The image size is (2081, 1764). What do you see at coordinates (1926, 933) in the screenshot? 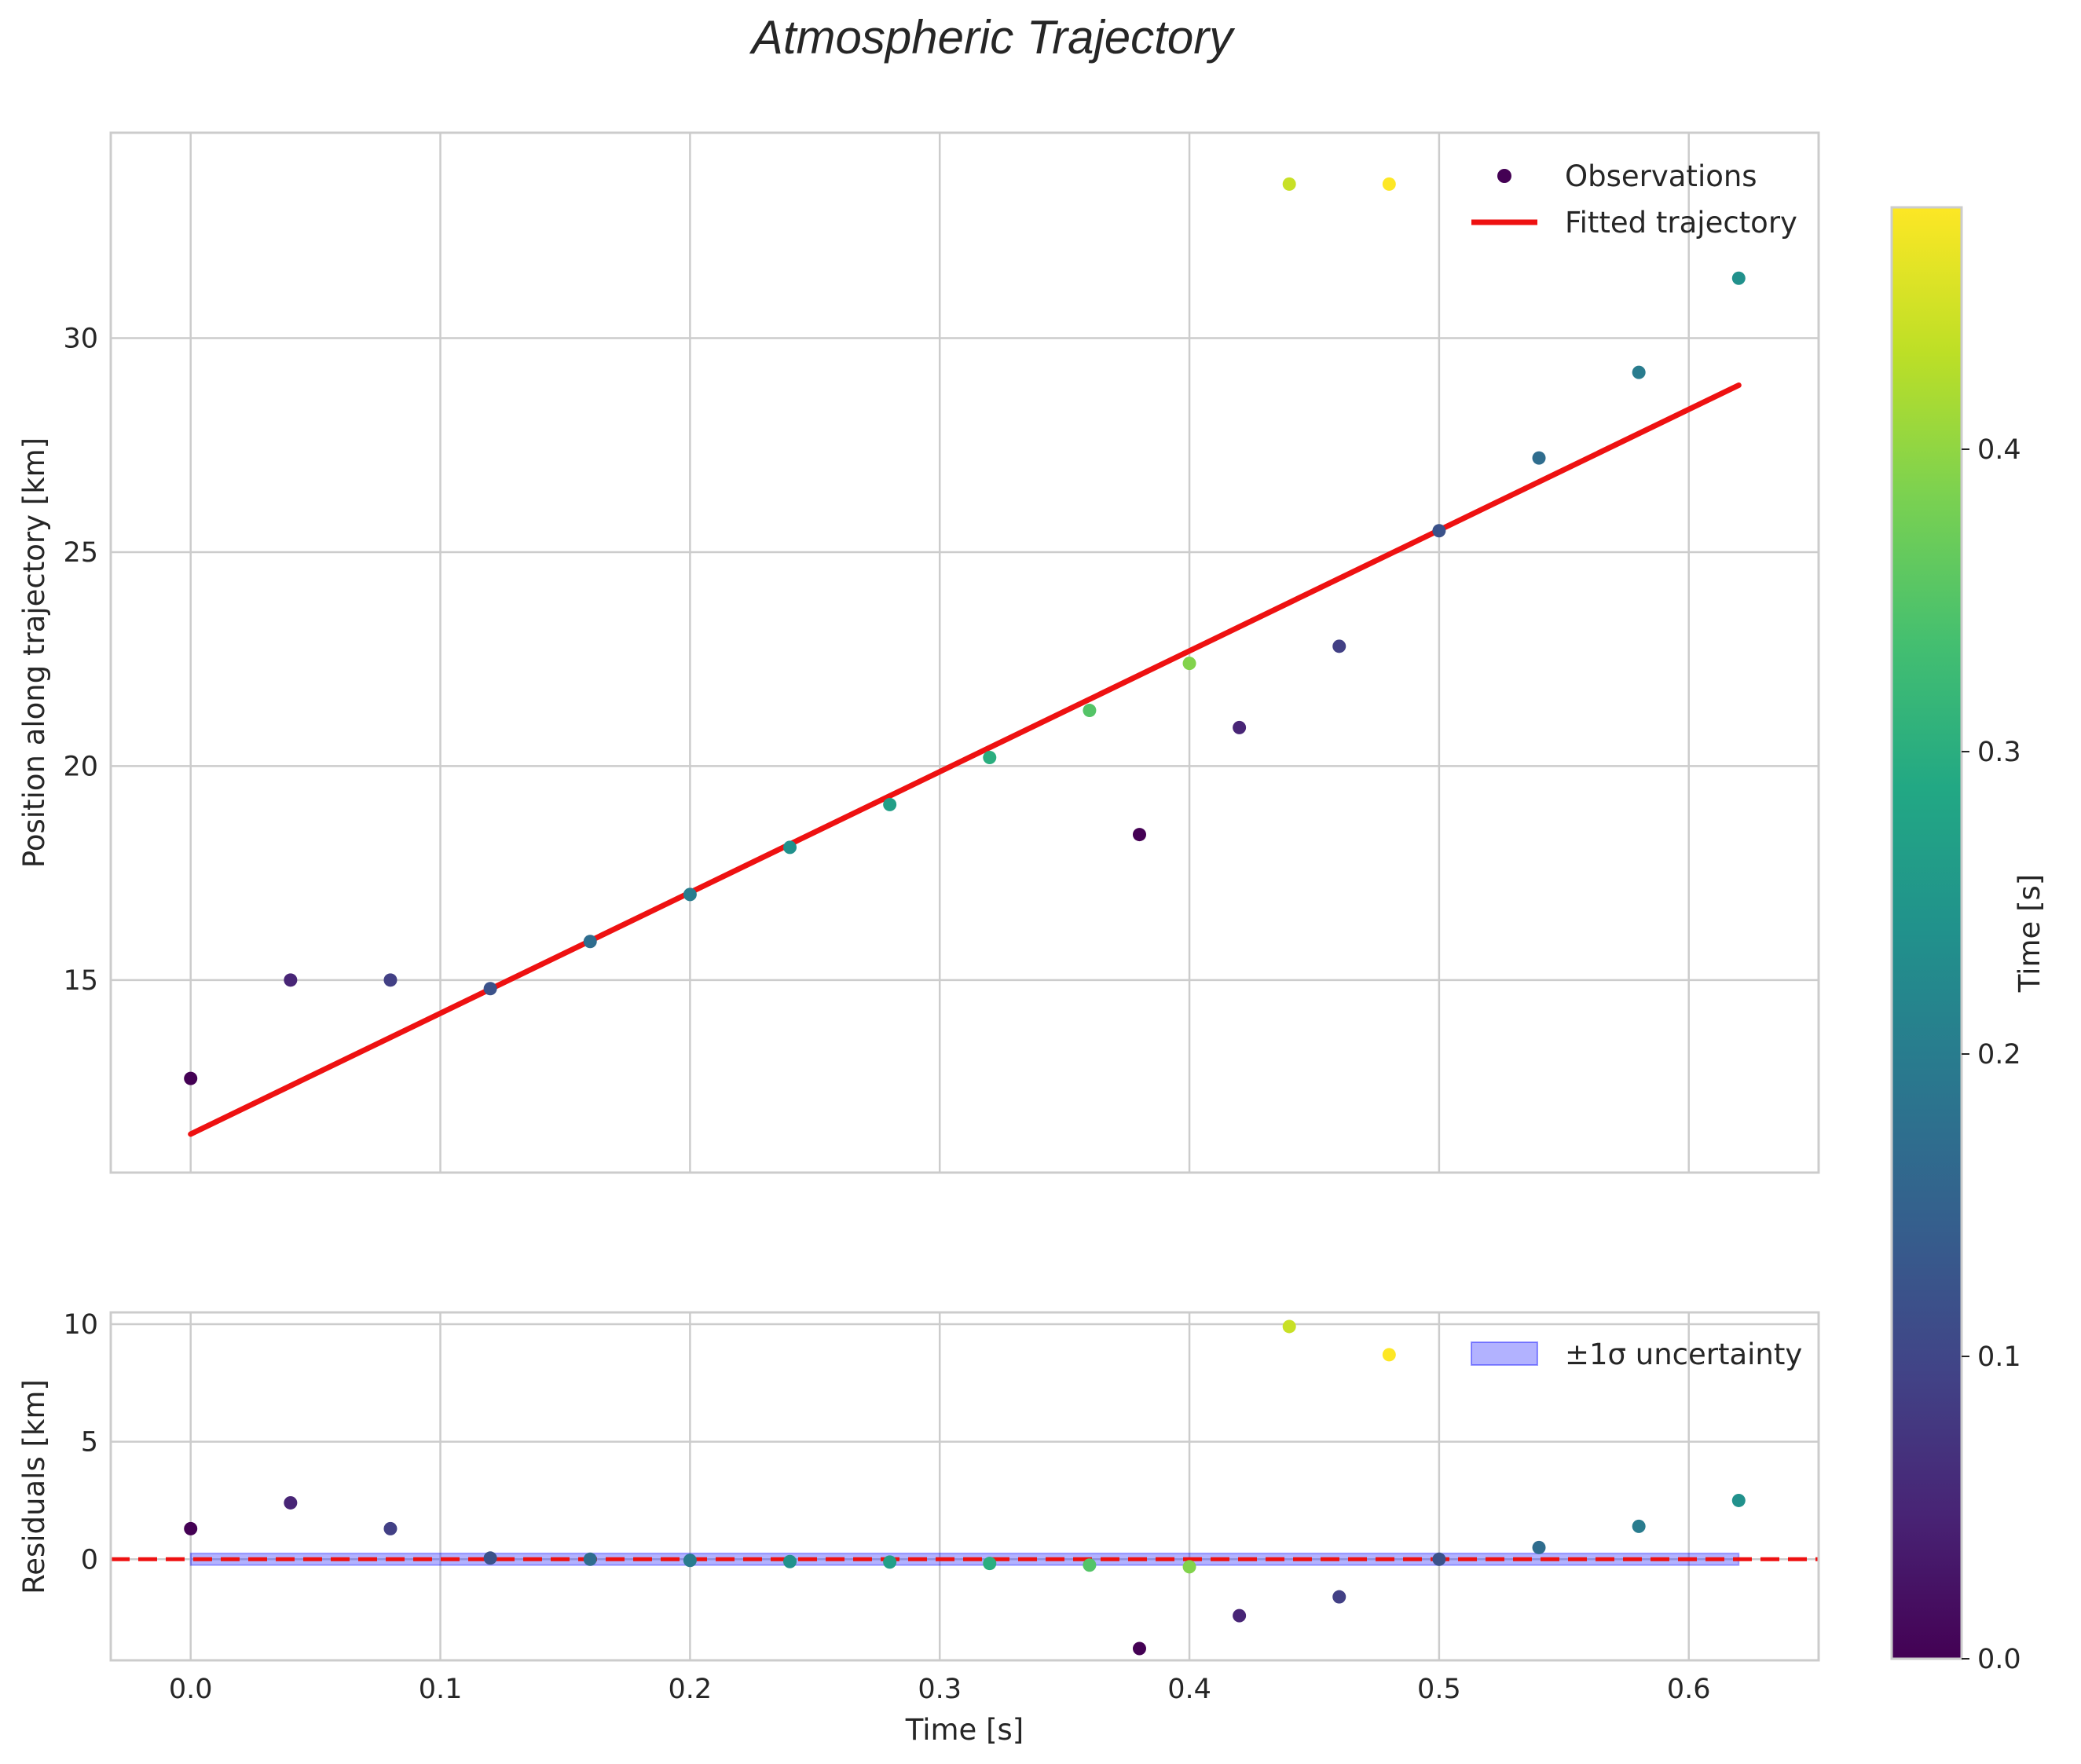
I see `colorbar-gradient` at bounding box center [1926, 933].